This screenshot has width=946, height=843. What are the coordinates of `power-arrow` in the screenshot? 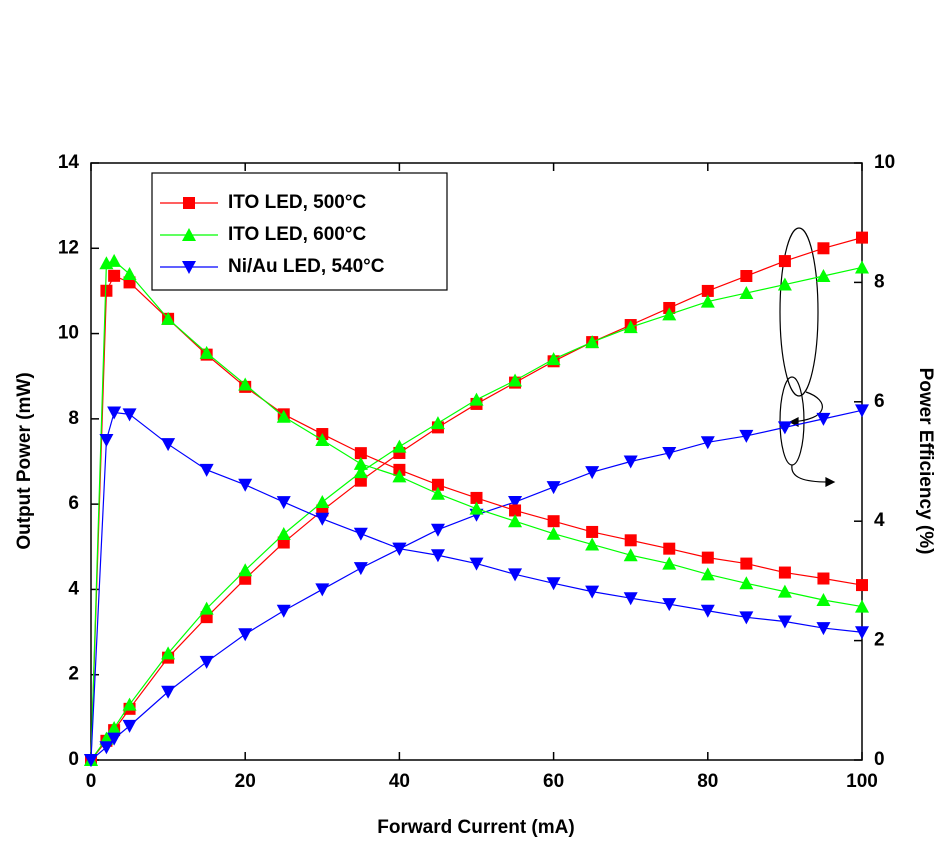 It's located at (806, 407).